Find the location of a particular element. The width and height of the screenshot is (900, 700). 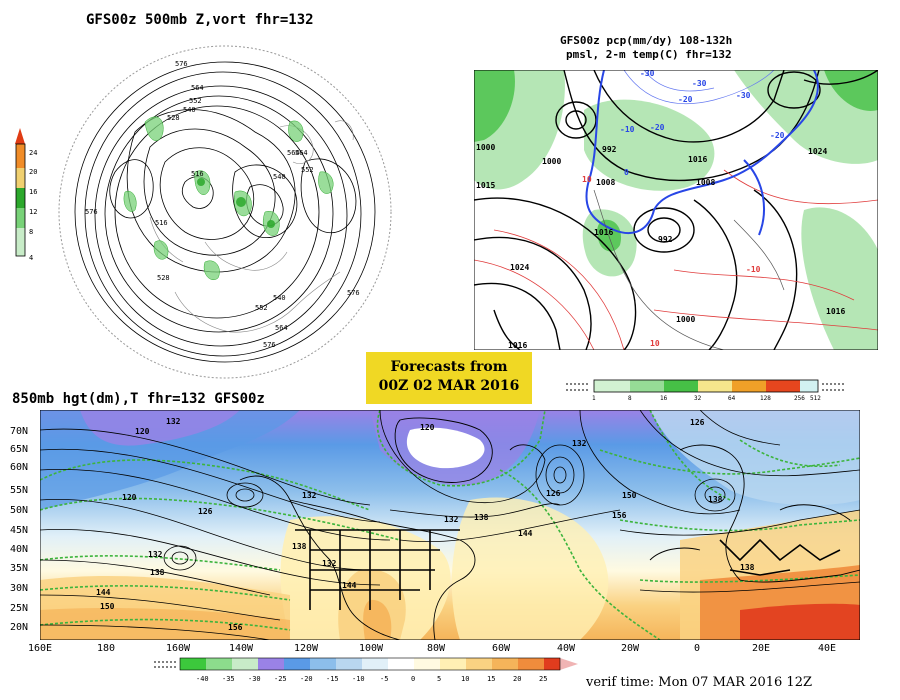

contour-label: 540 is located at coordinates (279, 298).